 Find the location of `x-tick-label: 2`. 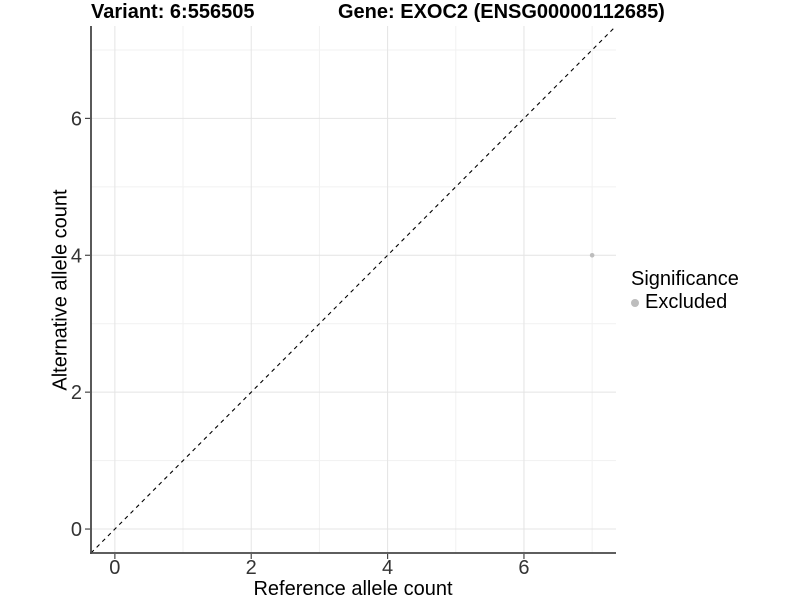

x-tick-label: 2 is located at coordinates (251, 568).